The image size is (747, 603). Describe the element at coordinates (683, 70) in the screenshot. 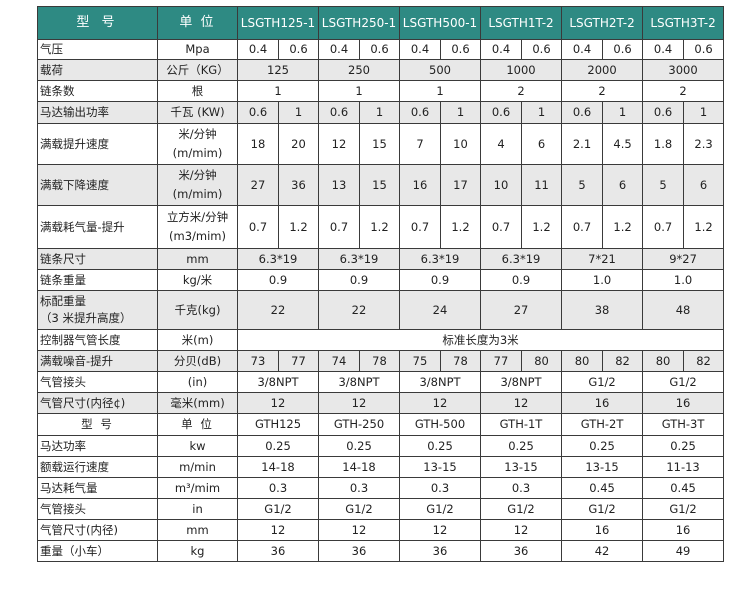

I see `cell: 3000` at that location.